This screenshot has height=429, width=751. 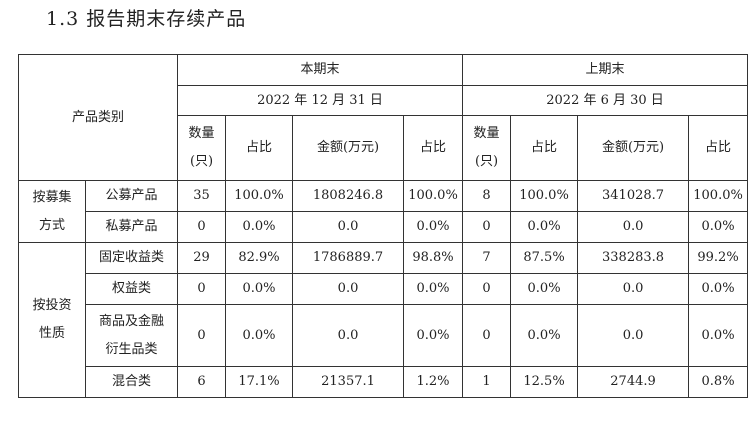 I want to click on table-row: 私募产品 0 0.0% 0.0 0.0% 0 0.0% 0.0 0.0%, so click(x=384, y=227).